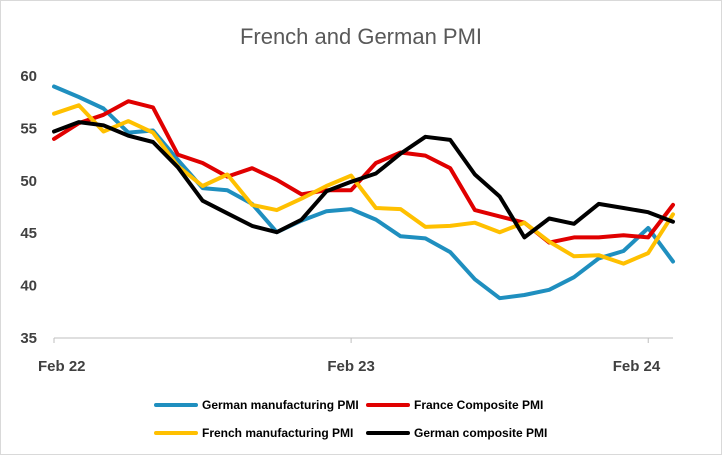 The image size is (722, 455). Describe the element at coordinates (351, 366) in the screenshot. I see `x-tick-label: Feb 23` at that location.